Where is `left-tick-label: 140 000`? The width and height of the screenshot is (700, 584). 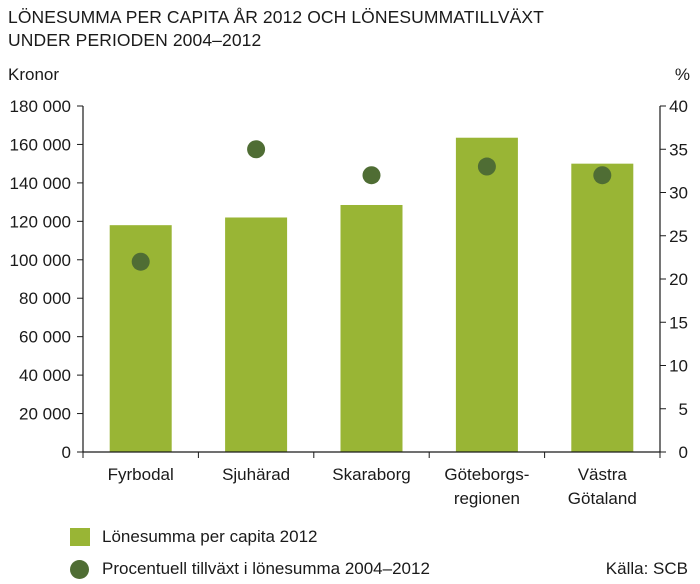
left-tick-label: 140 000 is located at coordinates (40, 183).